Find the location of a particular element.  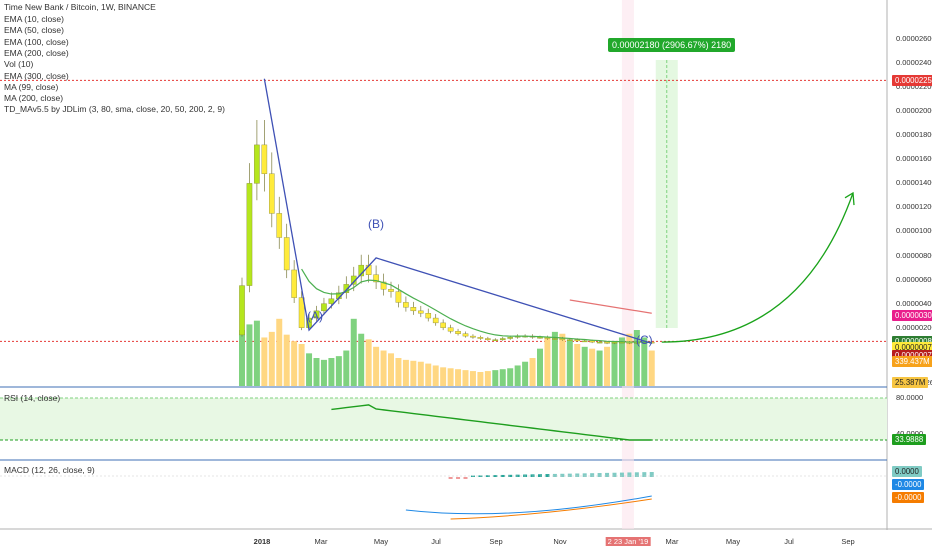

wave-b-label: (B) is located at coordinates (376, 224).